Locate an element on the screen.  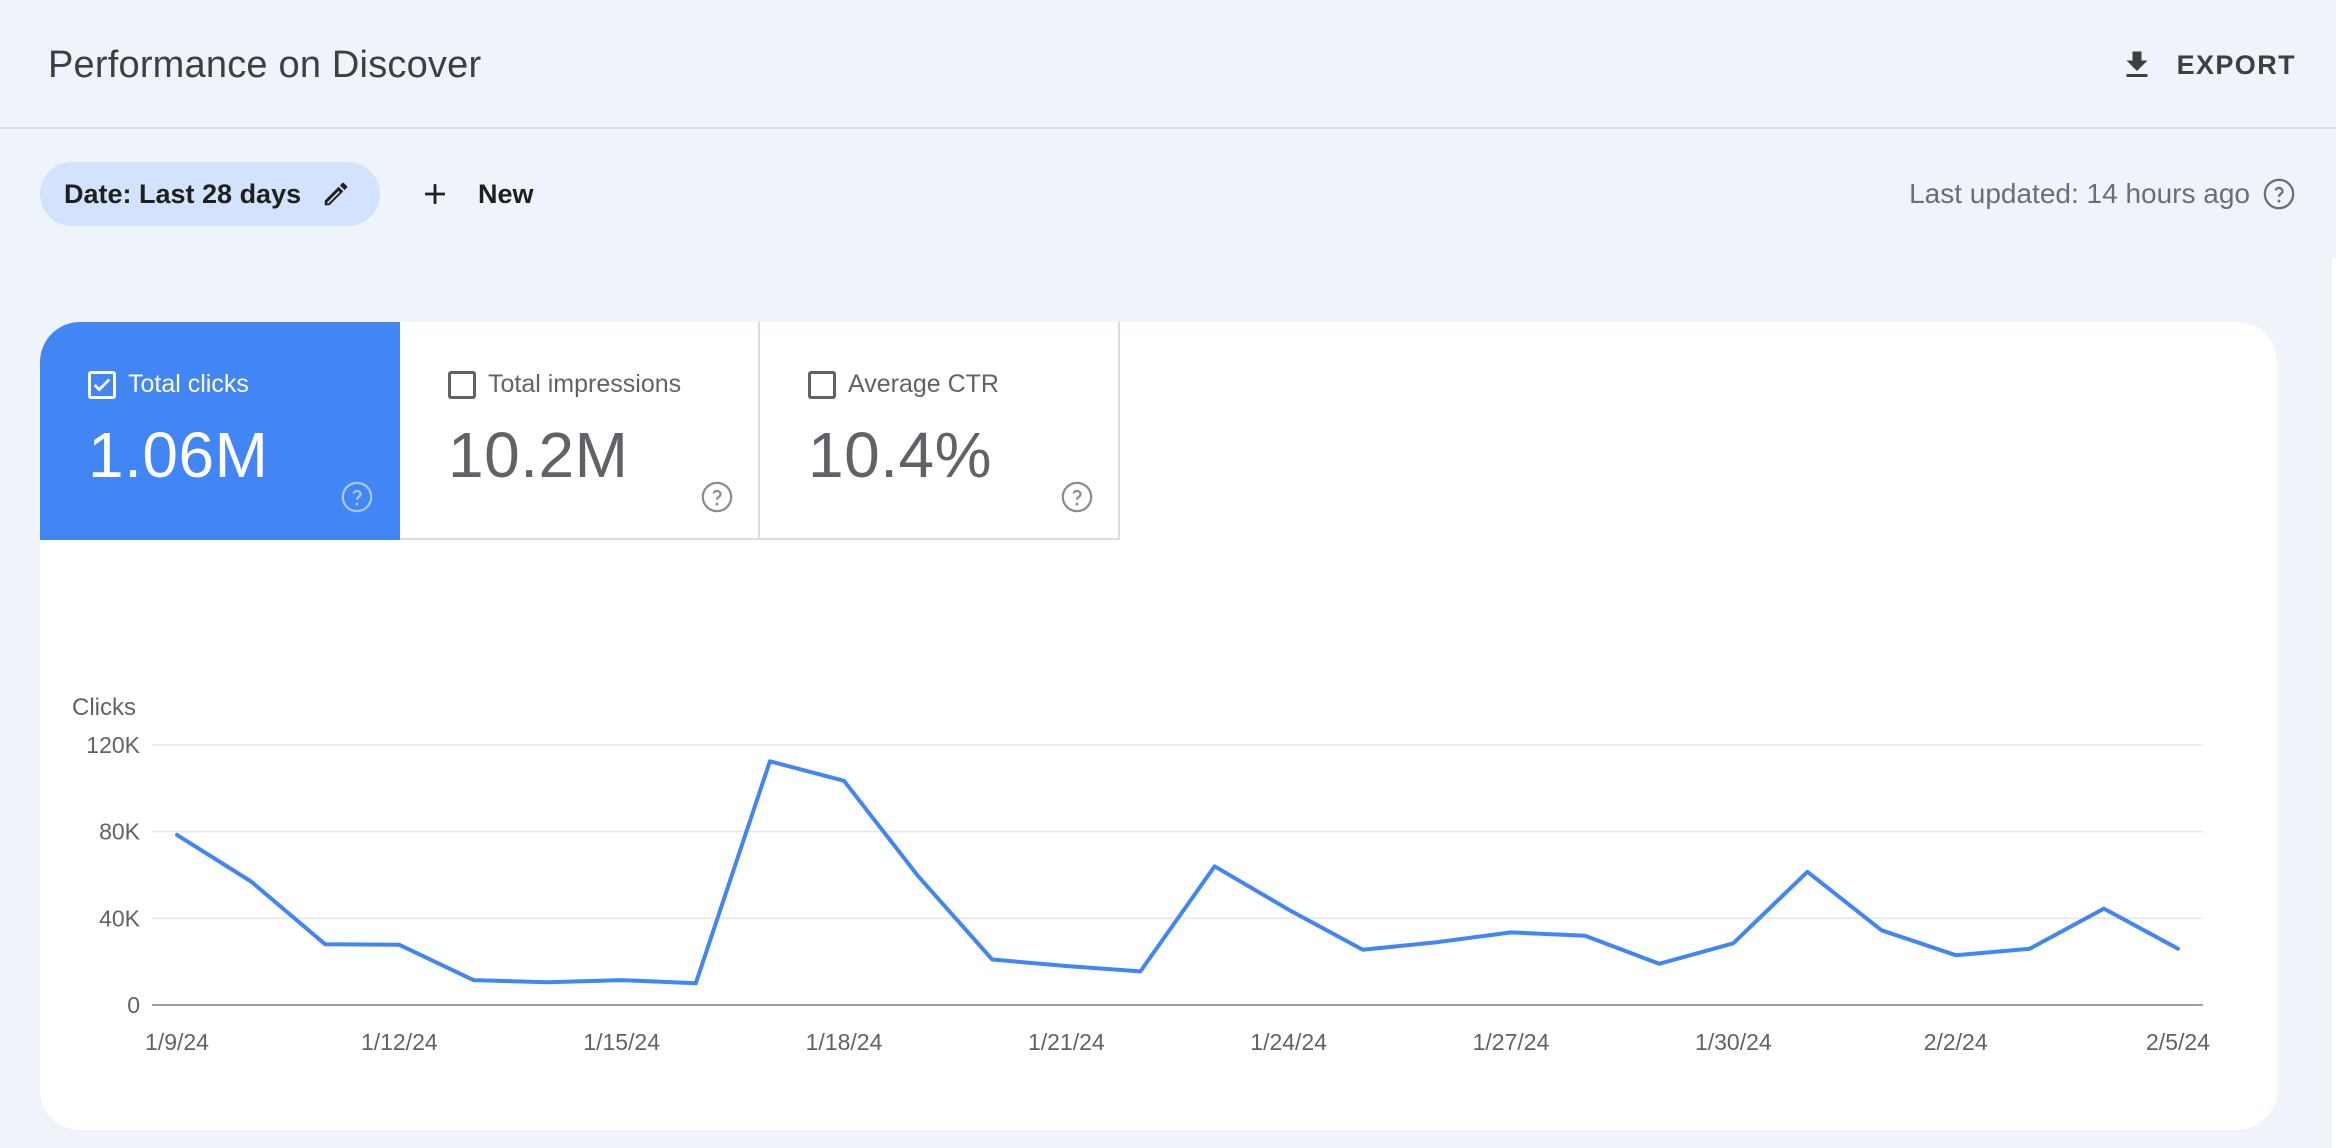
x-tick-label: 1/27/24 is located at coordinates (1511, 1042).